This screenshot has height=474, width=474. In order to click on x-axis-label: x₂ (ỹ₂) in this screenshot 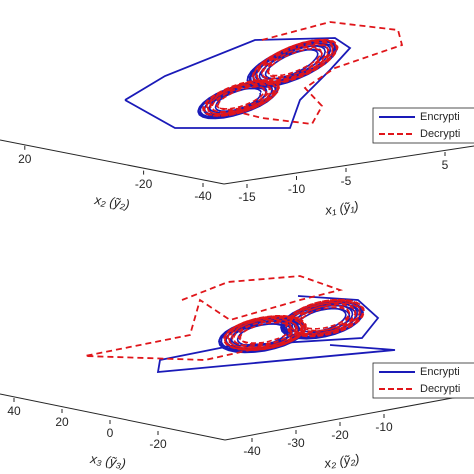, I will do `click(341, 461)`.